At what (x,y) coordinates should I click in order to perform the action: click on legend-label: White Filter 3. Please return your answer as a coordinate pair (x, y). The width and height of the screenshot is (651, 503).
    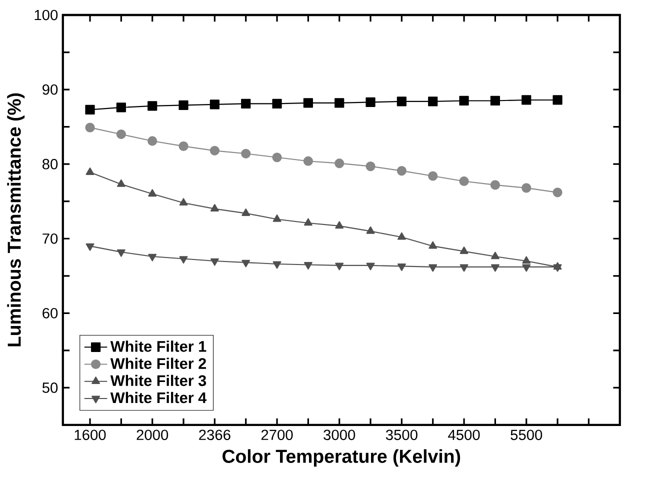
    Looking at the image, I should click on (158, 380).